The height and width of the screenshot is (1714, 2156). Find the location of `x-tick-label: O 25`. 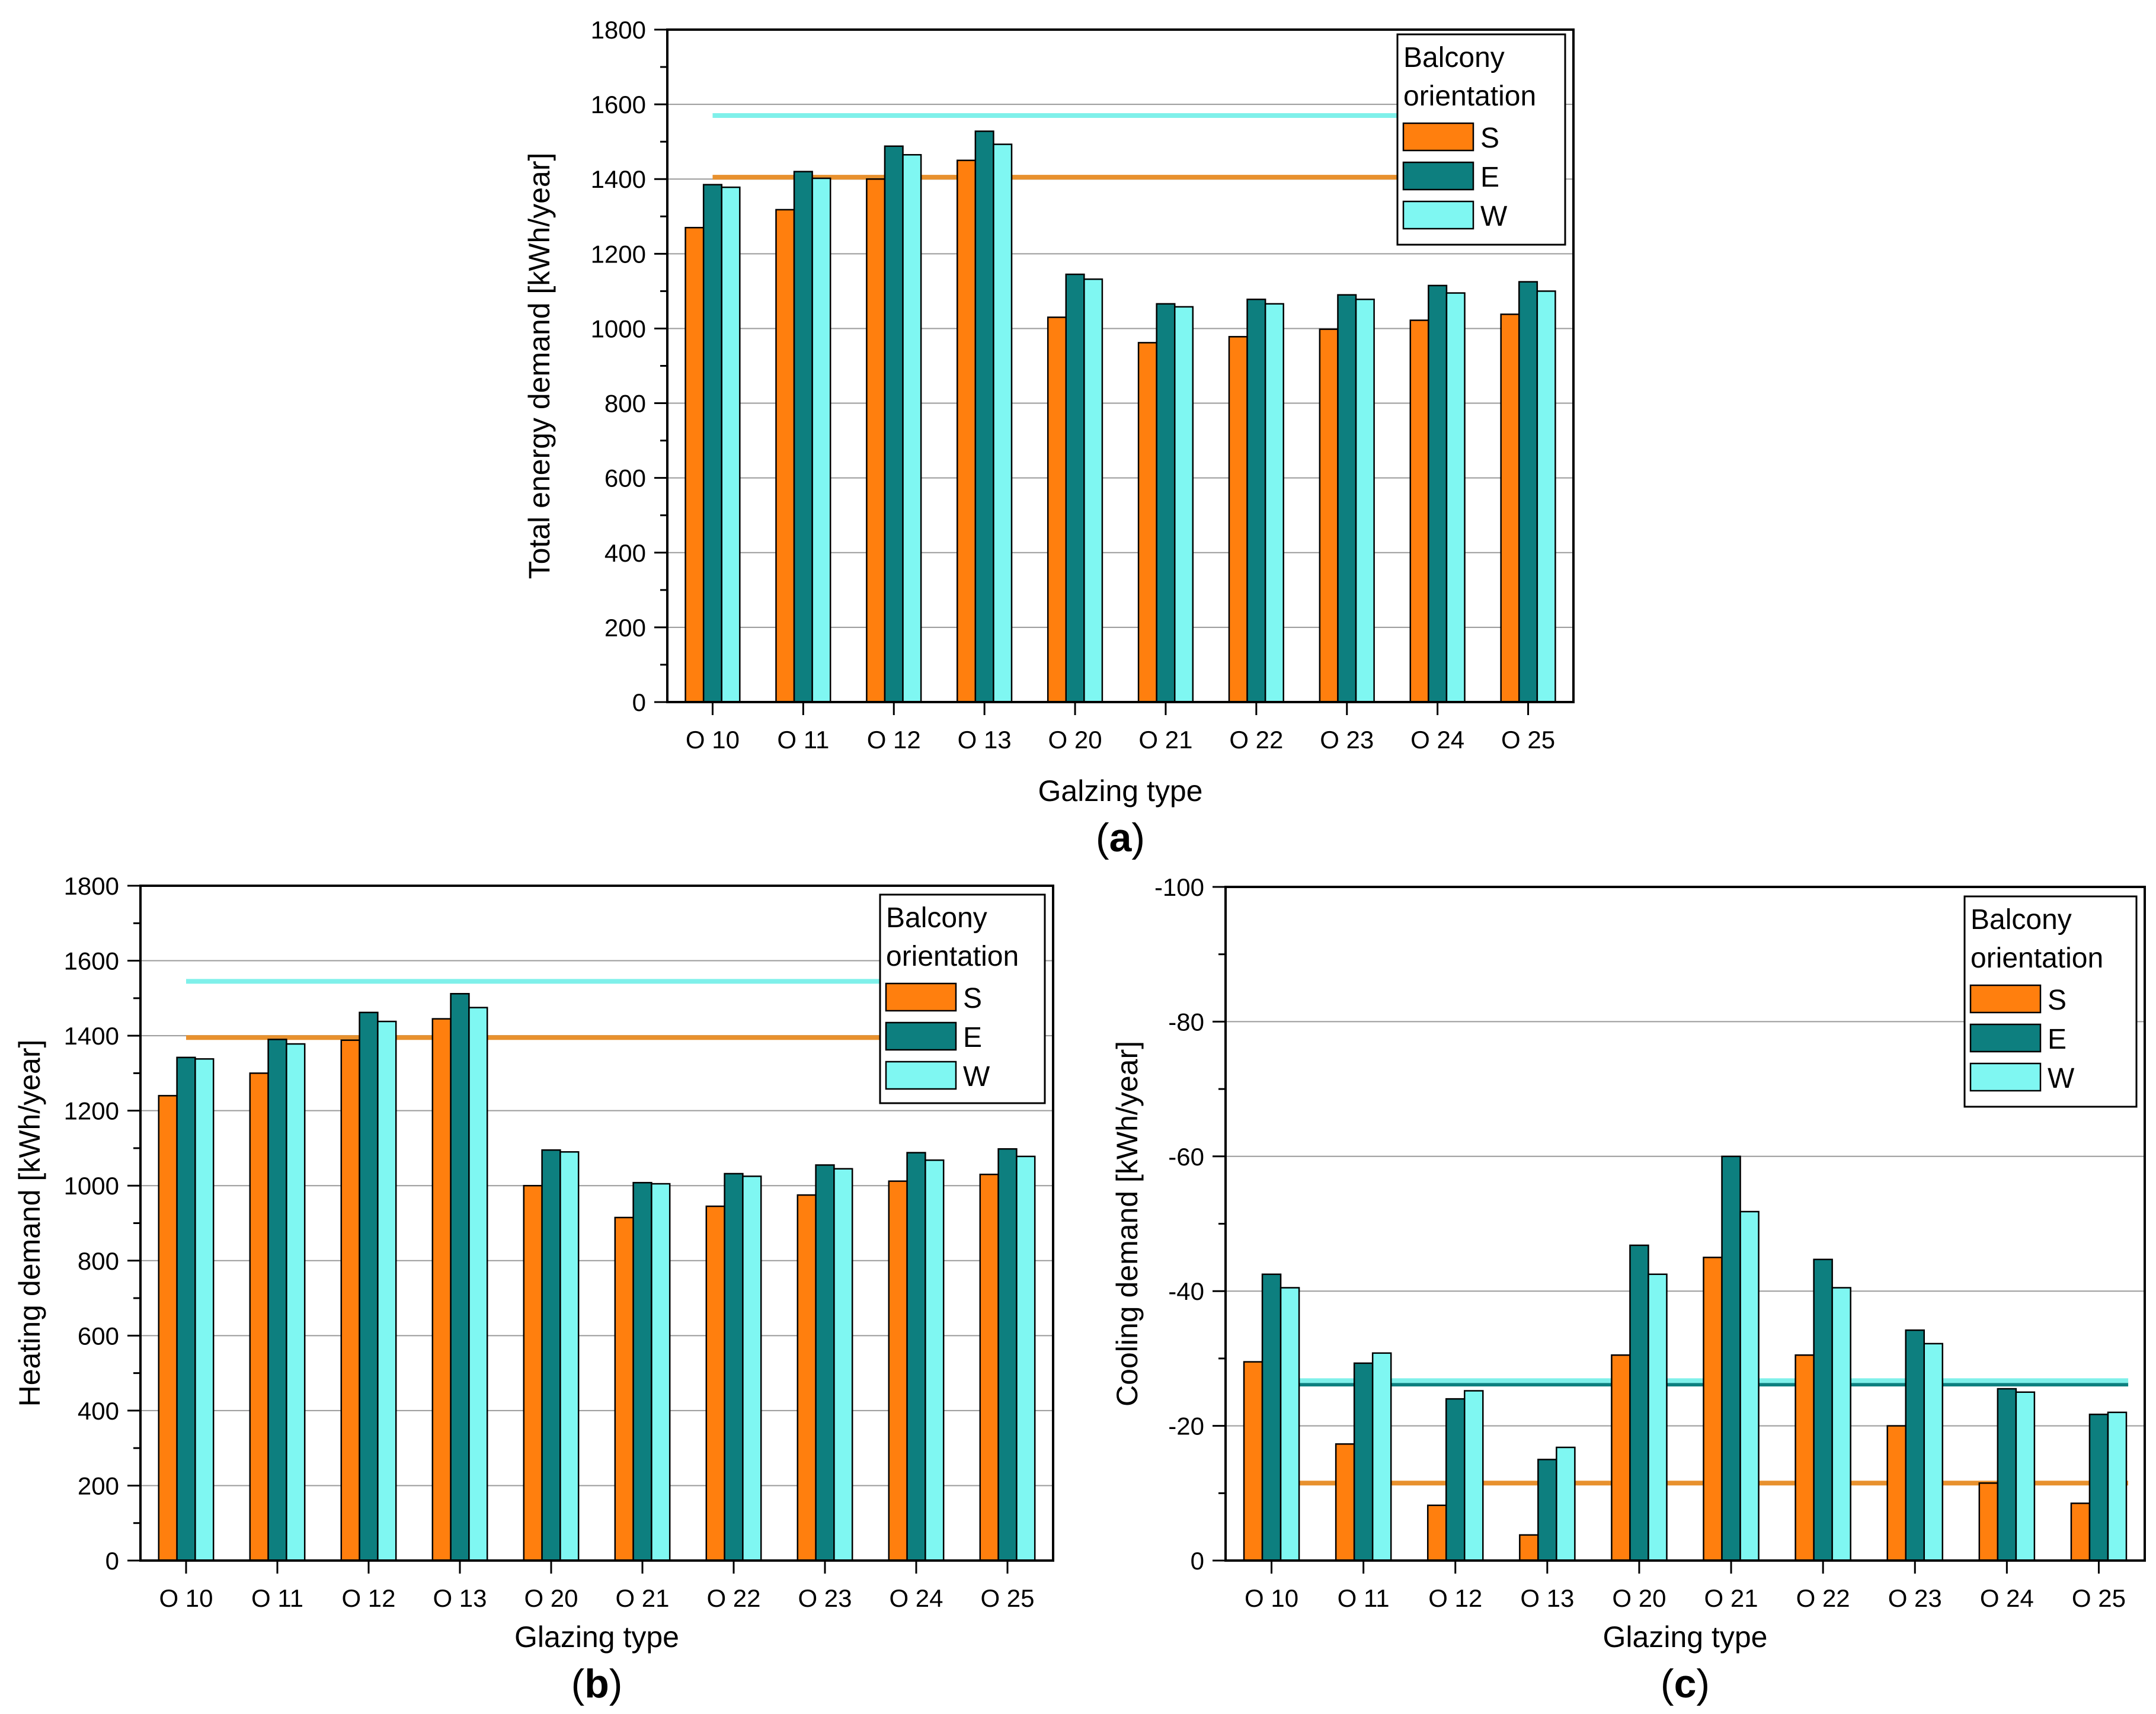

x-tick-label: O 25 is located at coordinates (1528, 740).